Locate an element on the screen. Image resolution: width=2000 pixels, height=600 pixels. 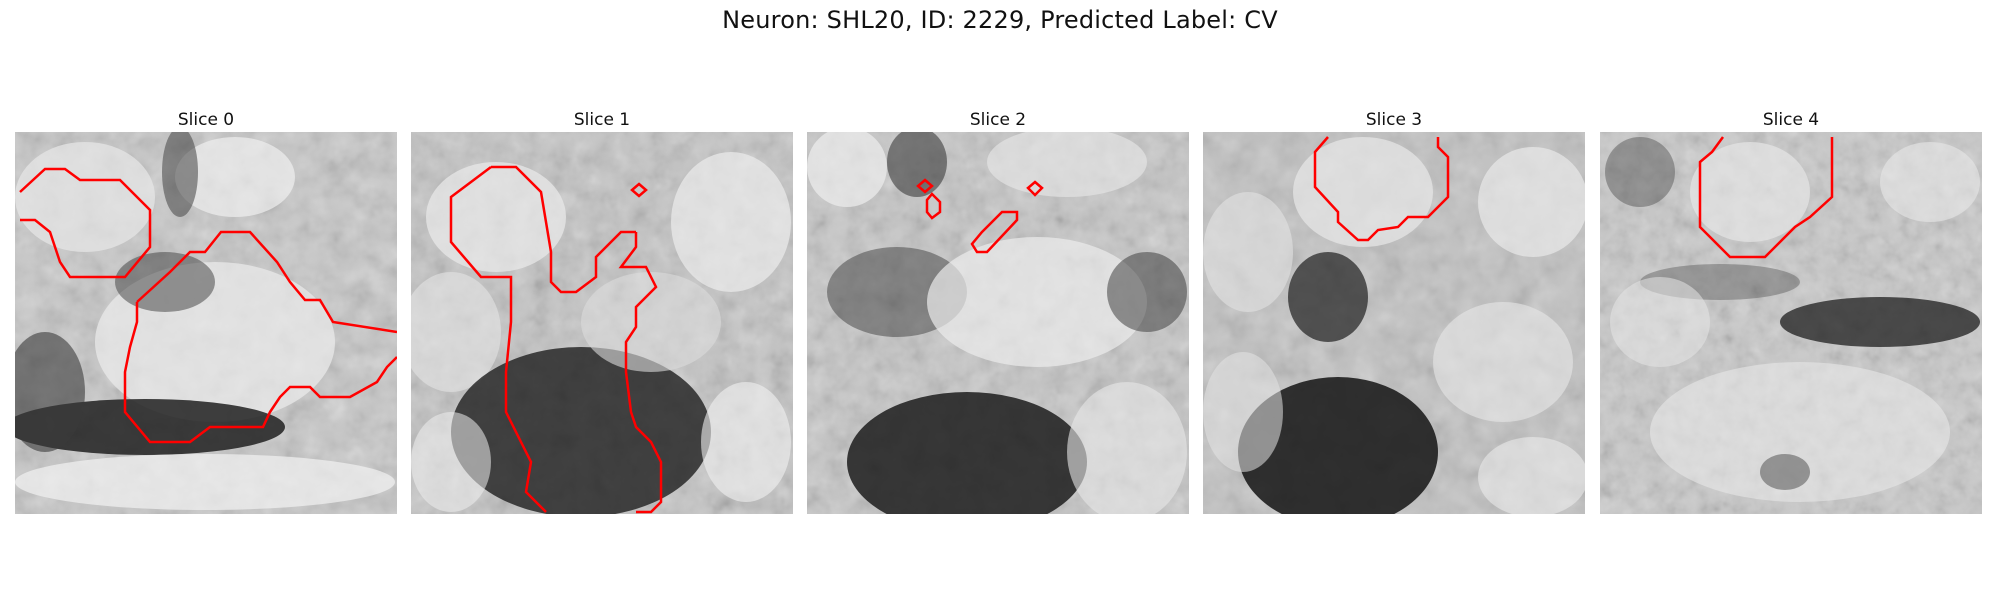
slice-panel-0: Slice 0 is located at coordinates (206, 312).